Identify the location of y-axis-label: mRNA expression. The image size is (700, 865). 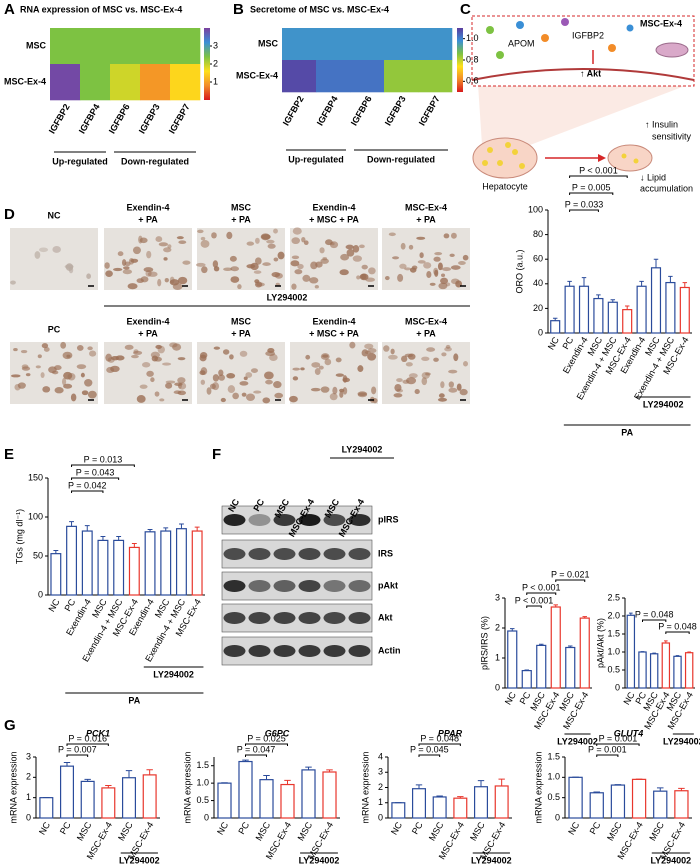
(187, 787).